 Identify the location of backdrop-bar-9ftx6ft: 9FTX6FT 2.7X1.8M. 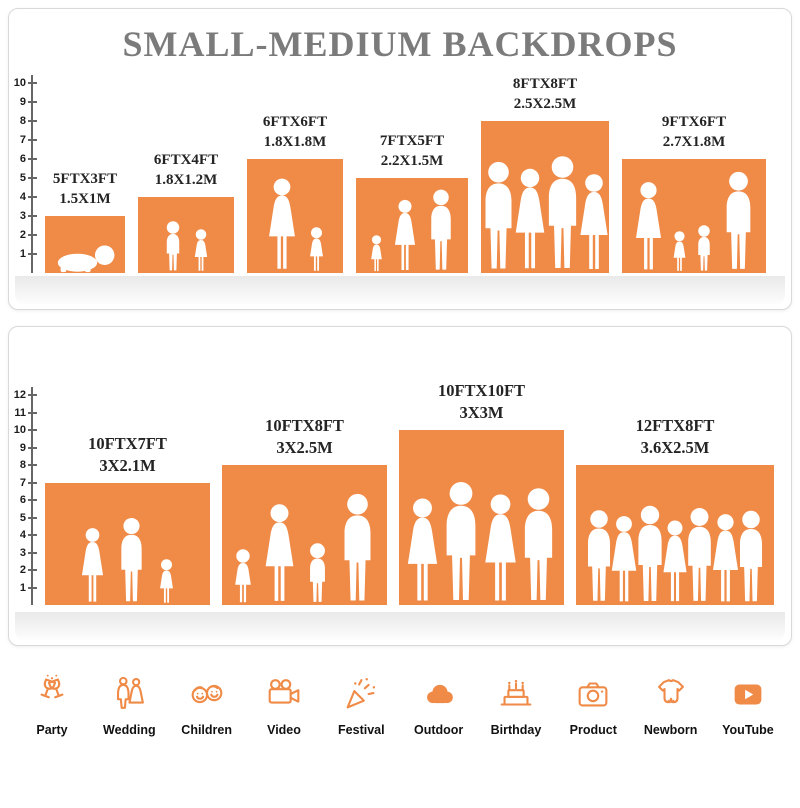
(694, 193).